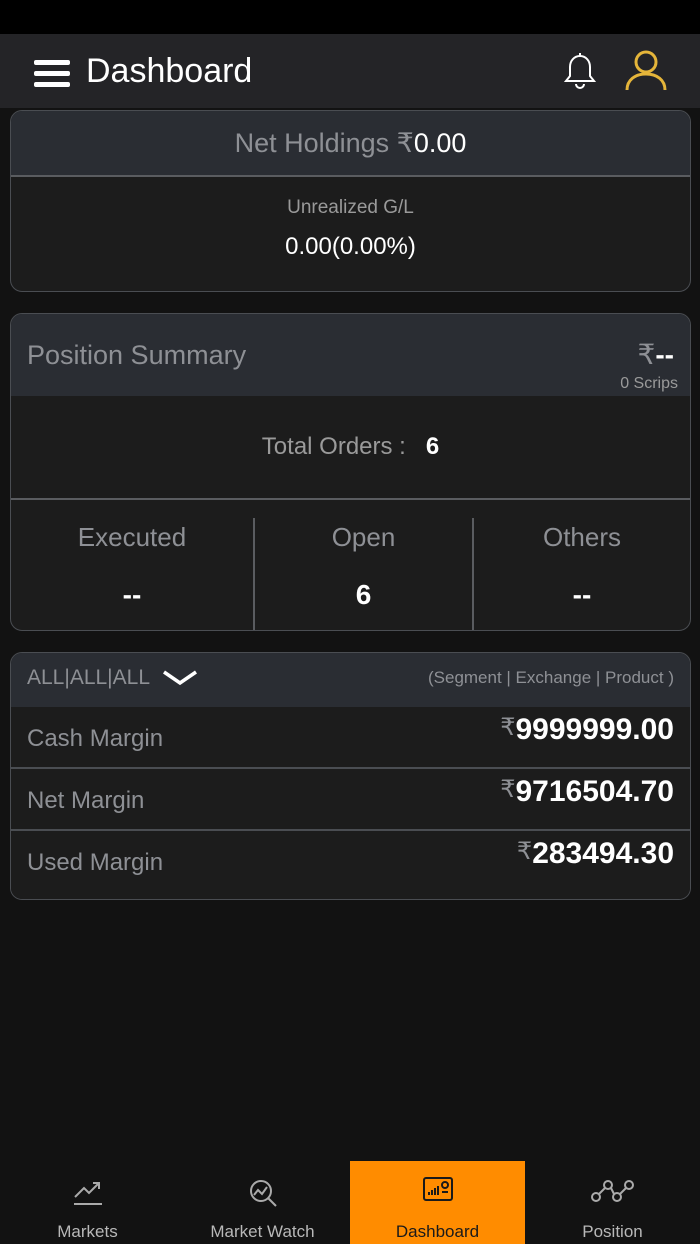 The height and width of the screenshot is (1244, 700). I want to click on tab-markets: Markets, so click(87, 1202).